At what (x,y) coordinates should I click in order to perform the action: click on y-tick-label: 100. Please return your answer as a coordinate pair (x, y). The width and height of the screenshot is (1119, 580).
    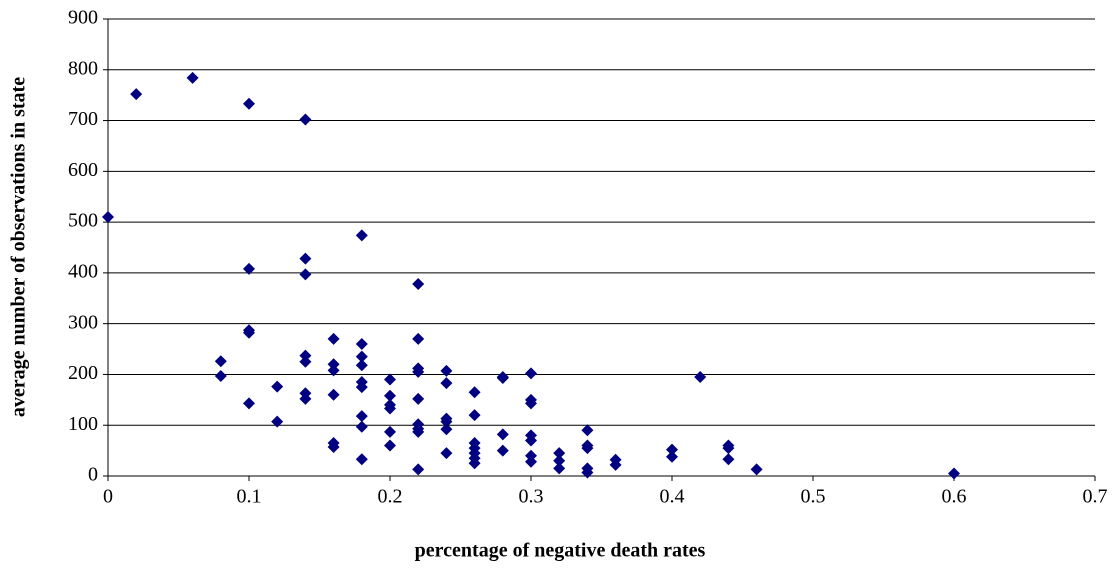
    Looking at the image, I should click on (83, 424).